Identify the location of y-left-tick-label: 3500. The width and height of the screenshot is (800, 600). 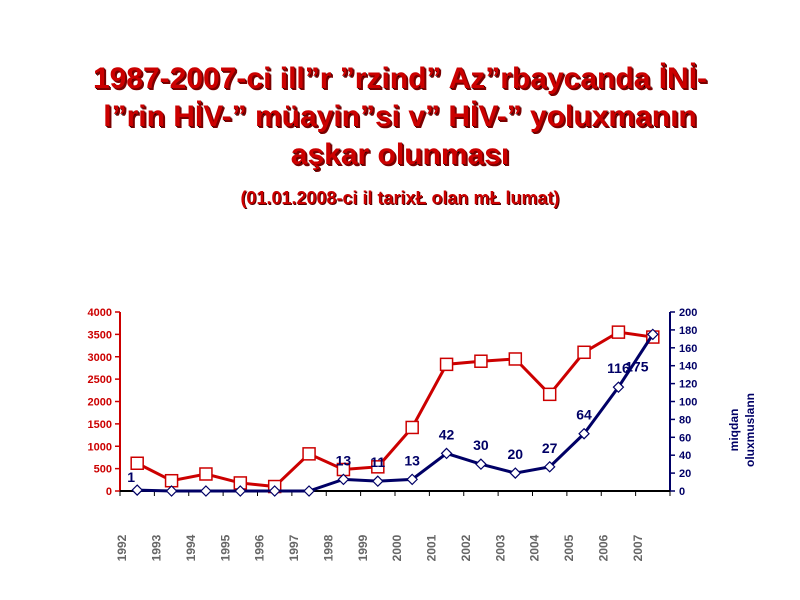
(100, 335).